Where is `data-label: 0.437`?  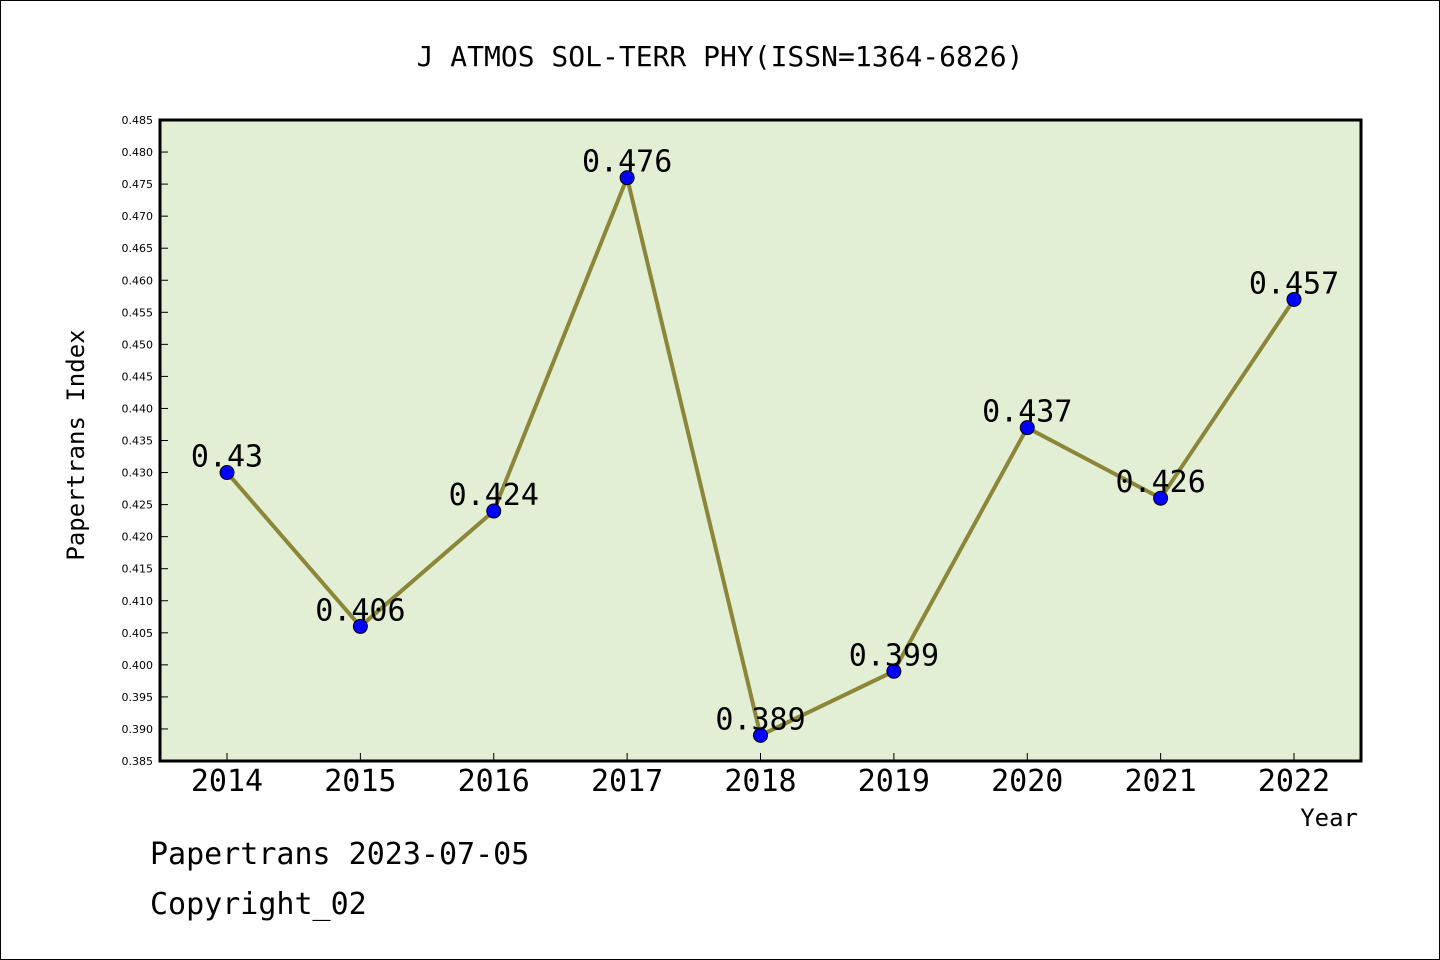
data-label: 0.437 is located at coordinates (1027, 412).